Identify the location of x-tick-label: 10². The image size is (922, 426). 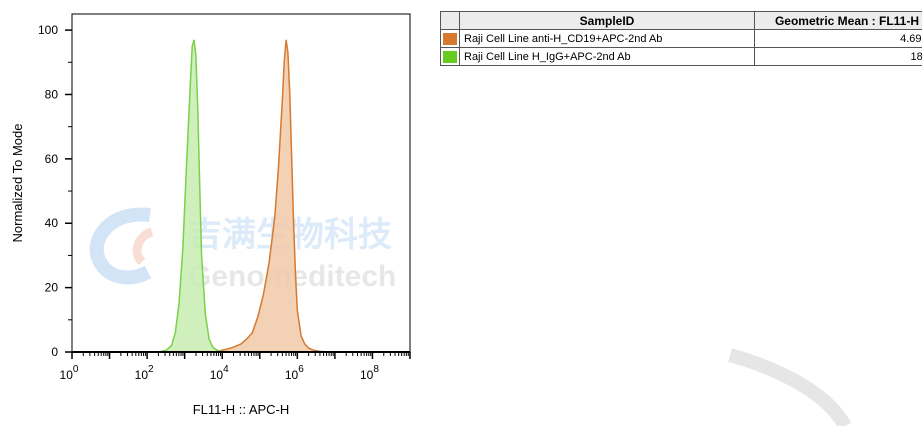
(144, 373).